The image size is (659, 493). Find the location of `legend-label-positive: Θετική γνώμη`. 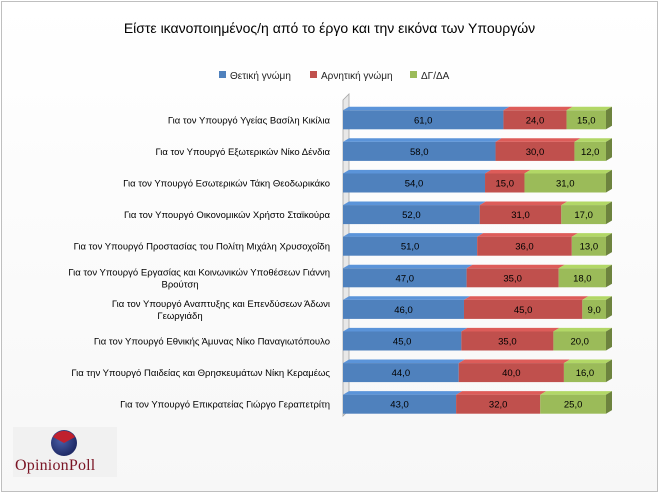

legend-label-positive: Θετική γνώμη is located at coordinates (260, 76).